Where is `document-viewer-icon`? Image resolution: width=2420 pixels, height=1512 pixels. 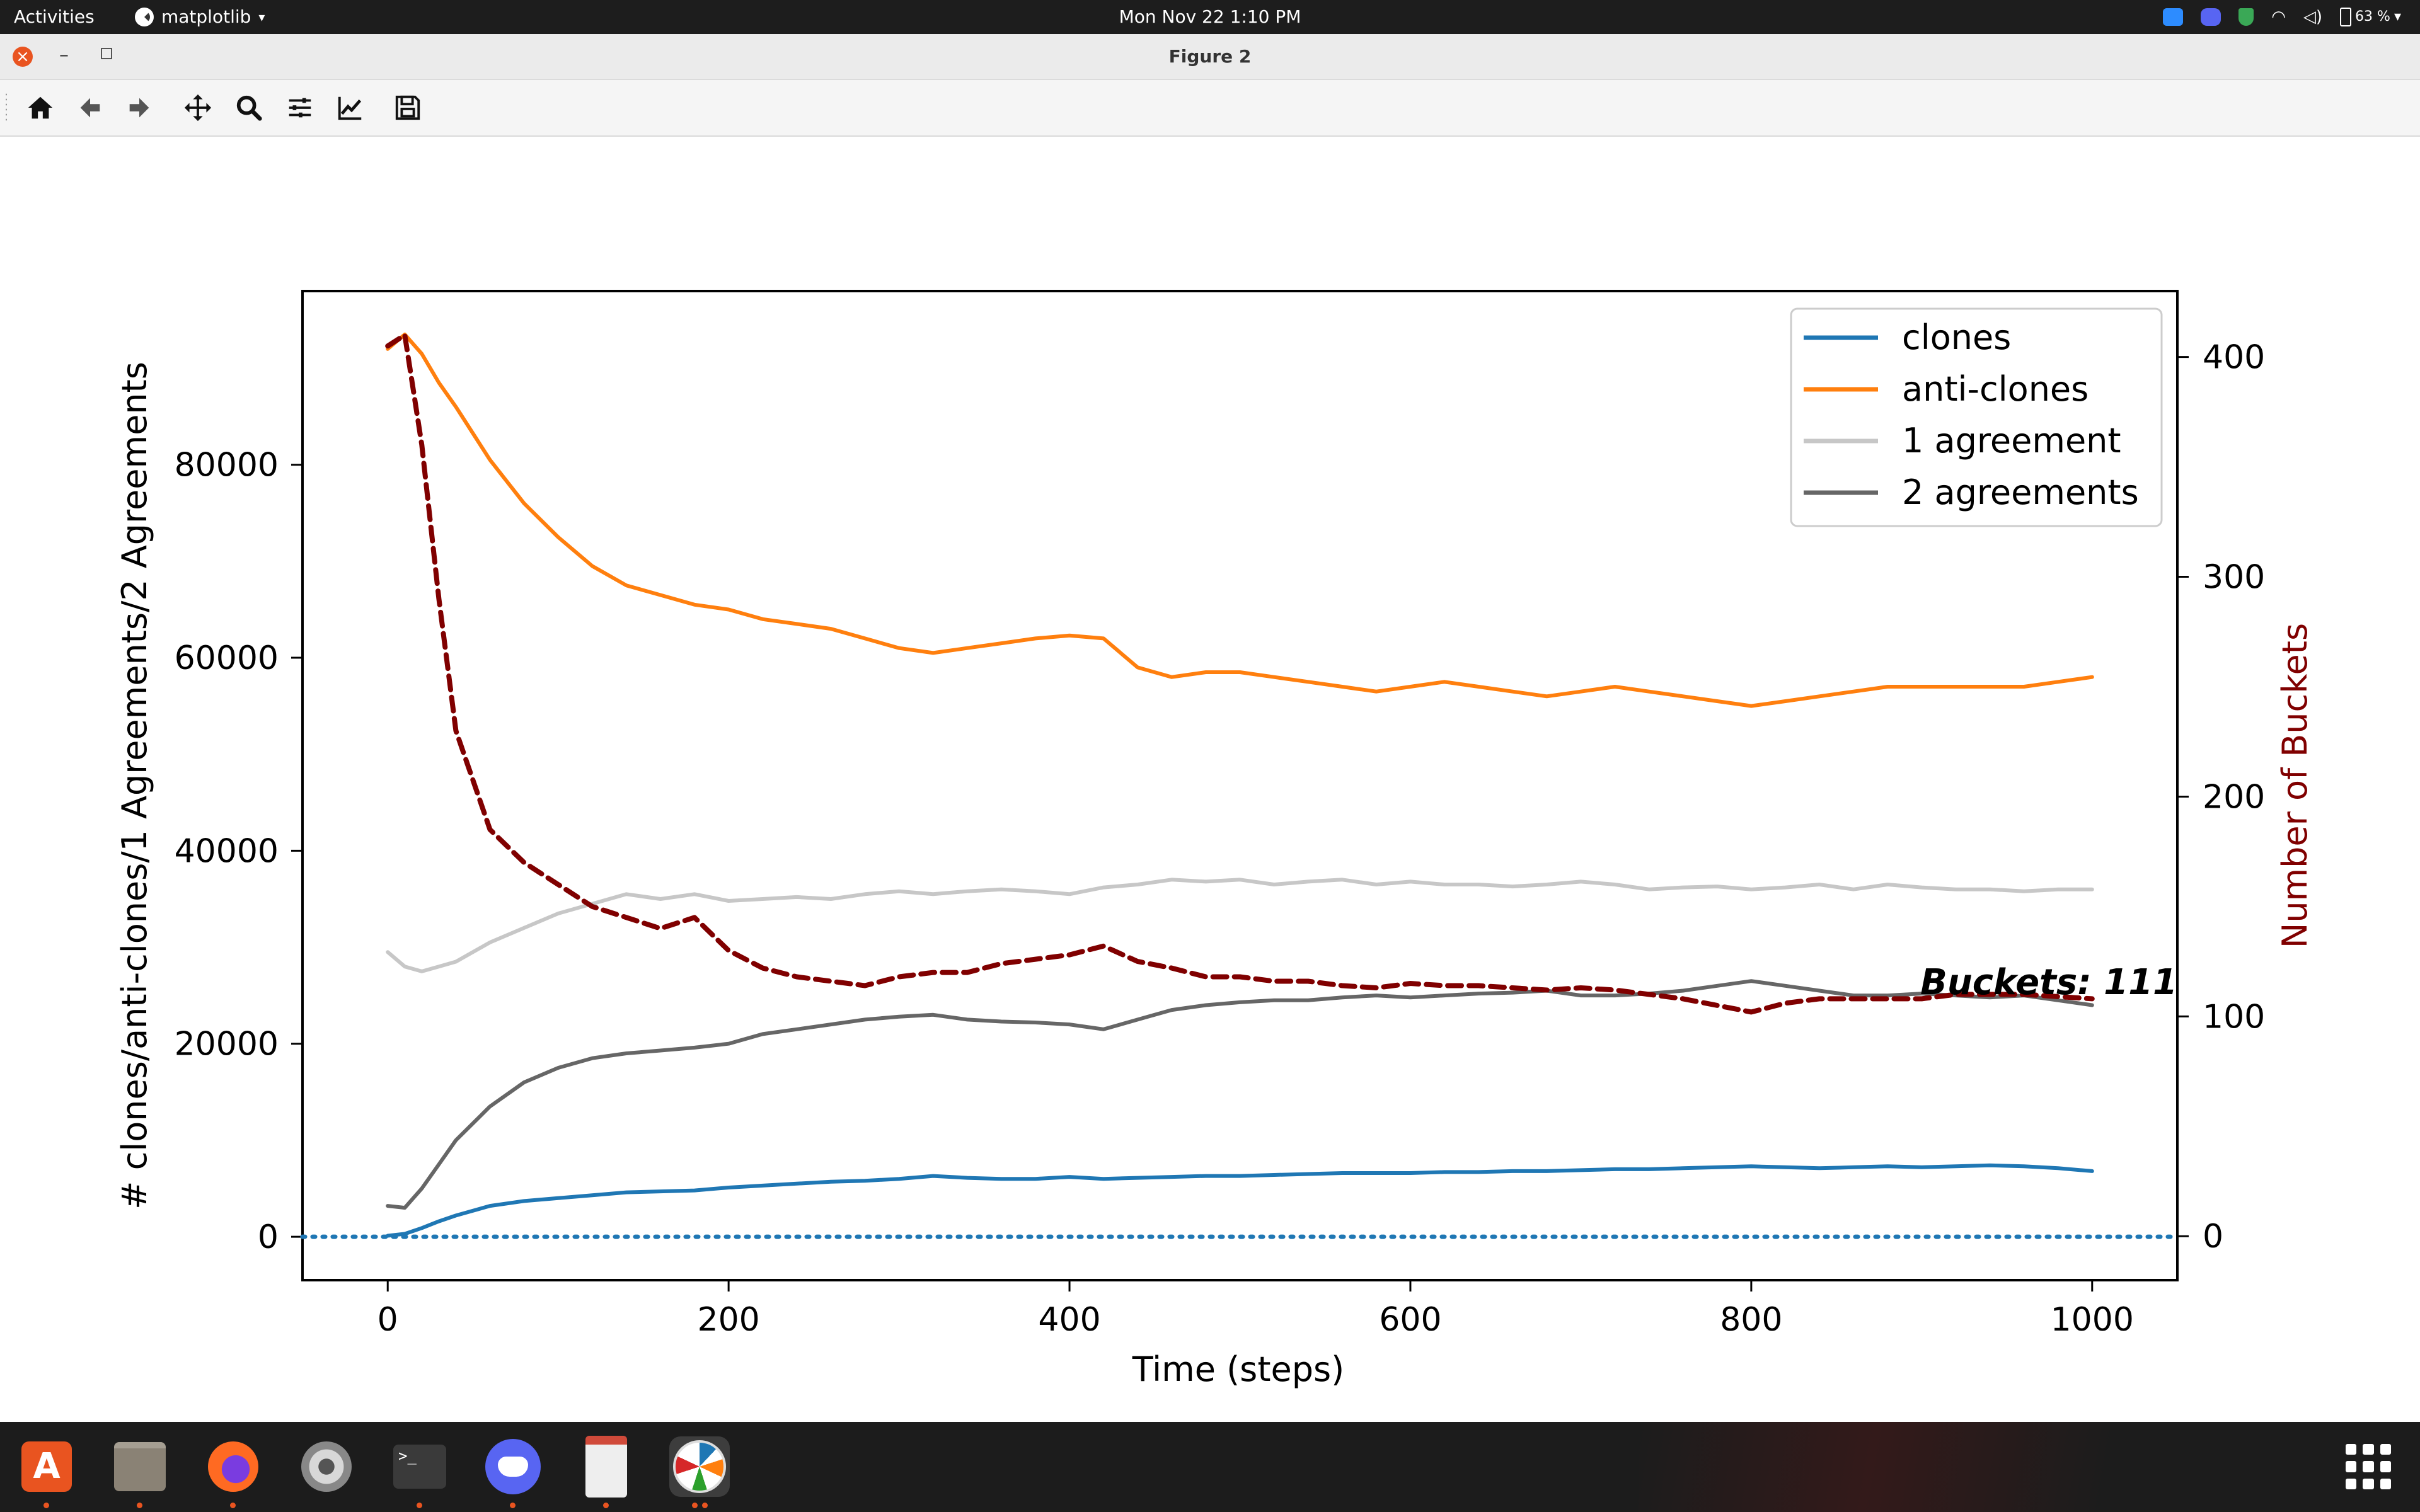 document-viewer-icon is located at coordinates (606, 1467).